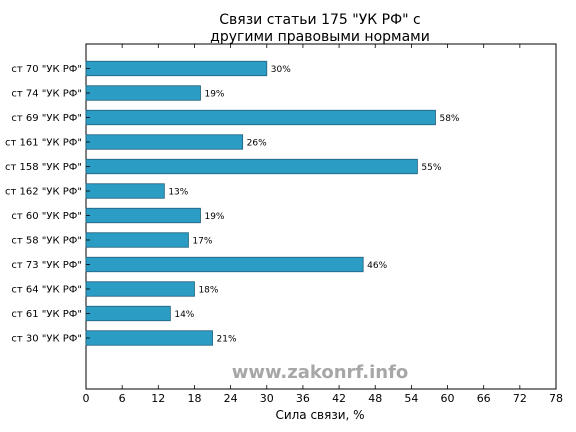 The width and height of the screenshot is (576, 432). Describe the element at coordinates (520, 398) in the screenshot. I see `x-tick-label: 72` at that location.